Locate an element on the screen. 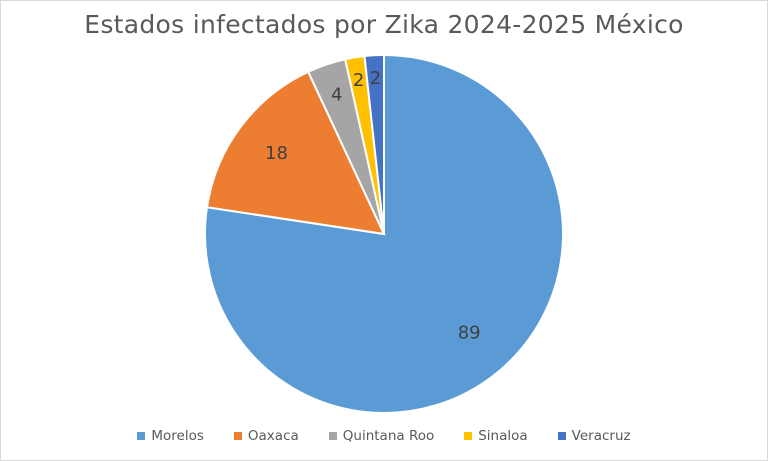 This screenshot has height=461, width=768. pie-slice-veracruz is located at coordinates (374, 144).